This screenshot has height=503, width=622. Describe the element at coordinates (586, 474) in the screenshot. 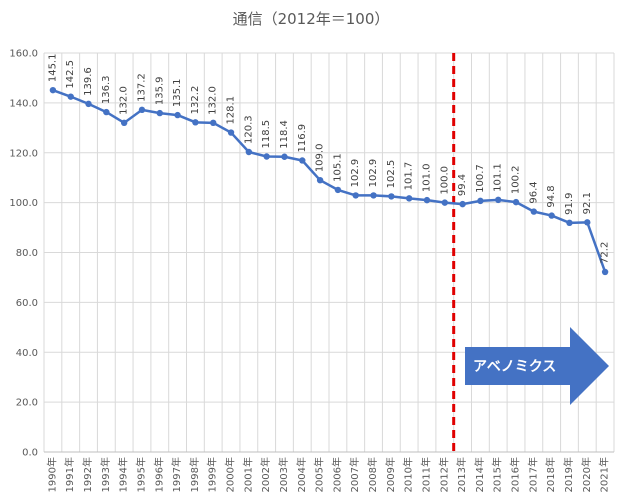

I see `x-tick-label: 2020年` at that location.